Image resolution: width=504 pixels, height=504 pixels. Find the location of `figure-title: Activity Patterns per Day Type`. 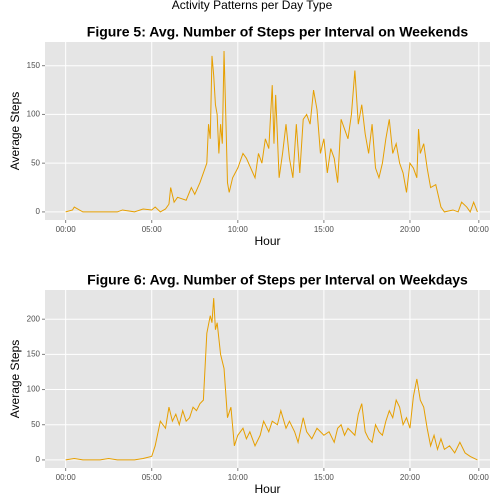

figure-title: Activity Patterns per Day Type is located at coordinates (252, 6).